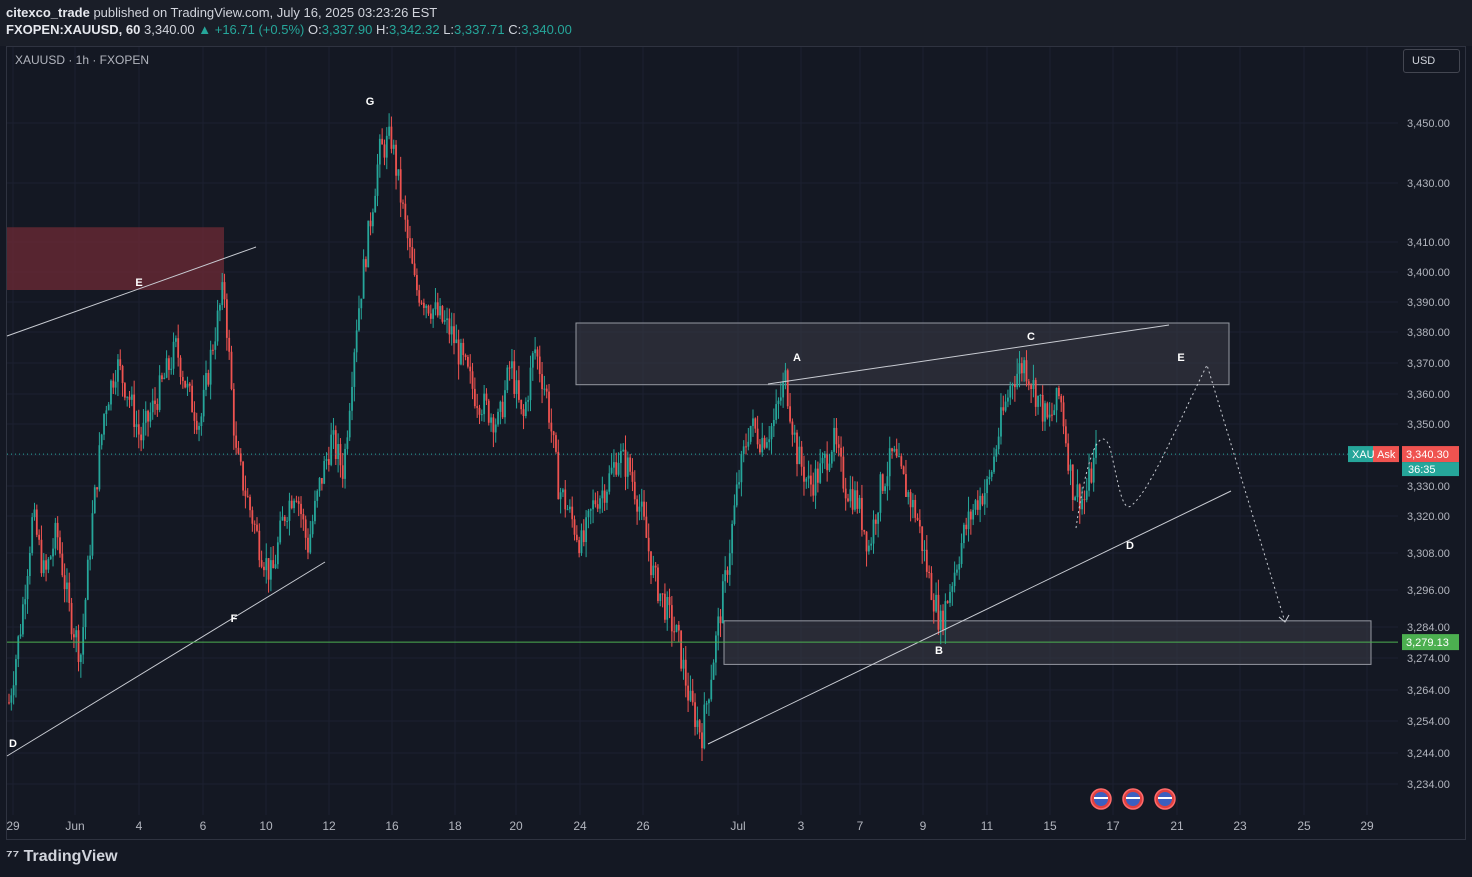  I want to click on trendline-upper-left, so click(131, 291).